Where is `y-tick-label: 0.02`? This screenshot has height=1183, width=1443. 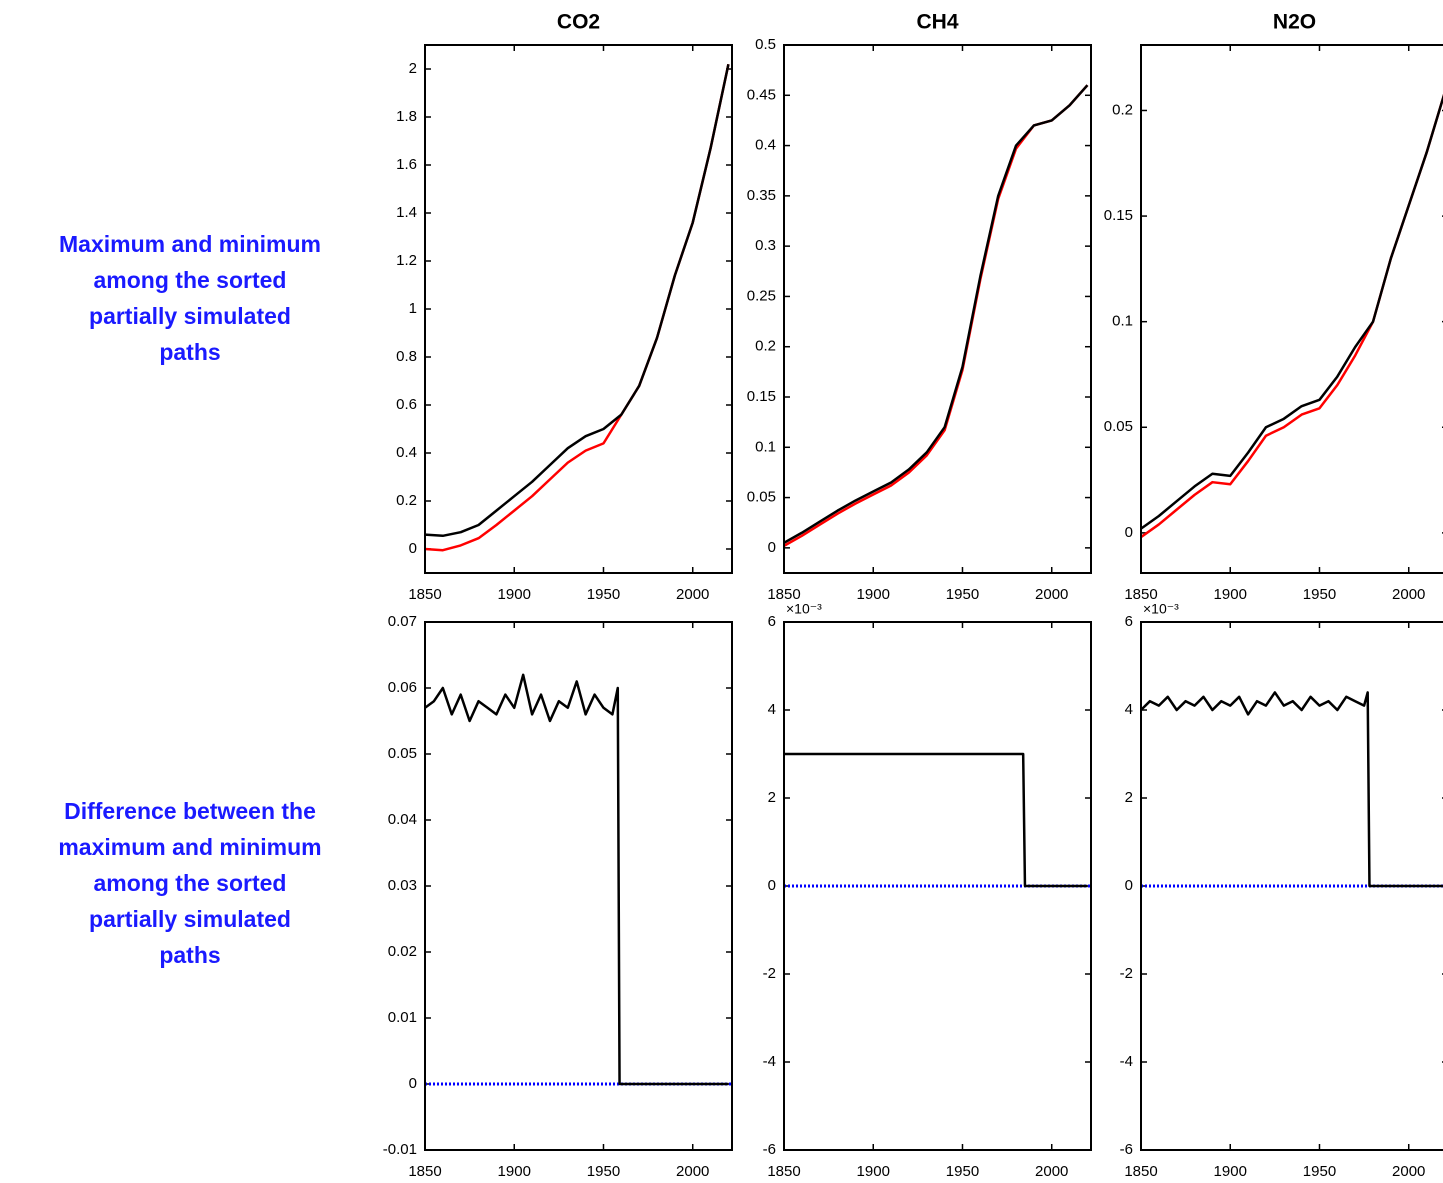
y-tick-label: 0.02 is located at coordinates (402, 951).